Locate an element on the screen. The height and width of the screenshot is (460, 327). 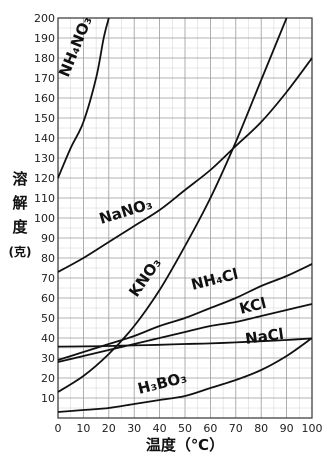
y-tick-label: 110 is located at coordinates (44, 198).